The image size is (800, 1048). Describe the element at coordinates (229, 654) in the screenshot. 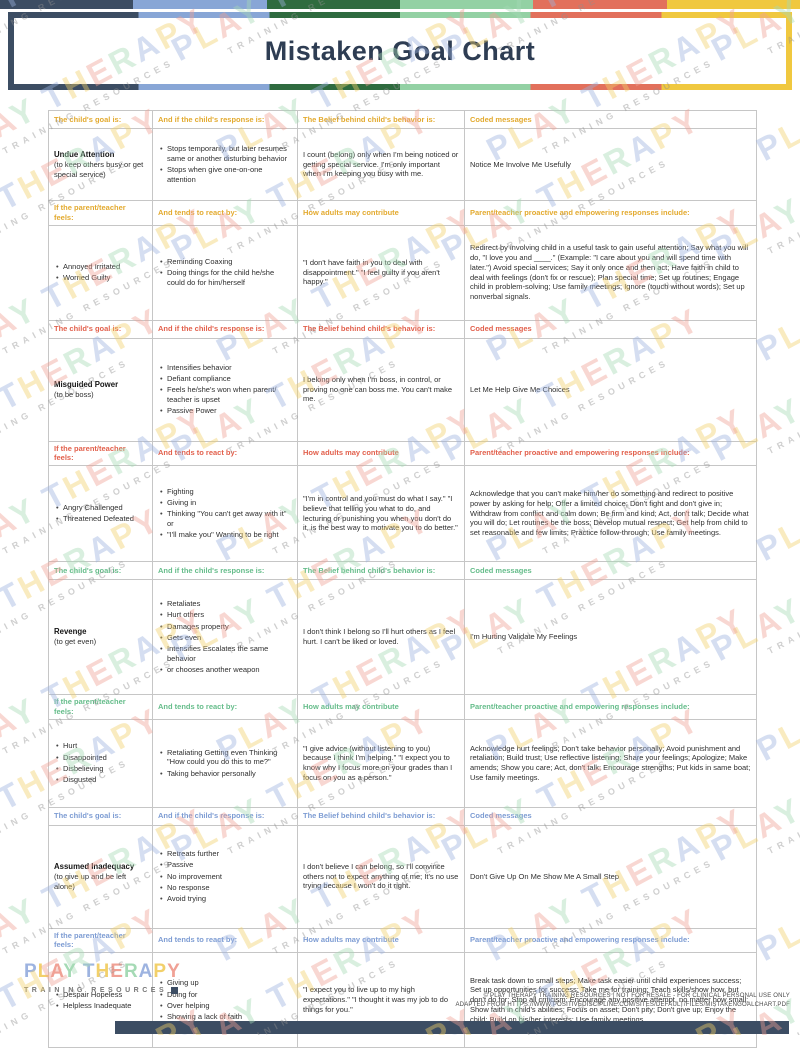

I see `bullet-item: Intensifies Escalates the same behavior` at that location.